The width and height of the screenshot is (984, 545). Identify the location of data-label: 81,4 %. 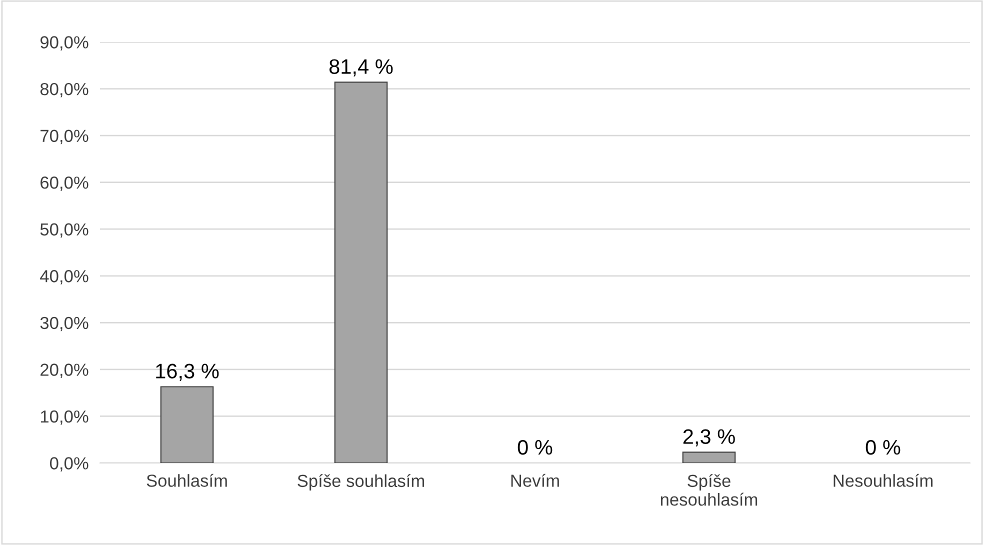
(361, 67).